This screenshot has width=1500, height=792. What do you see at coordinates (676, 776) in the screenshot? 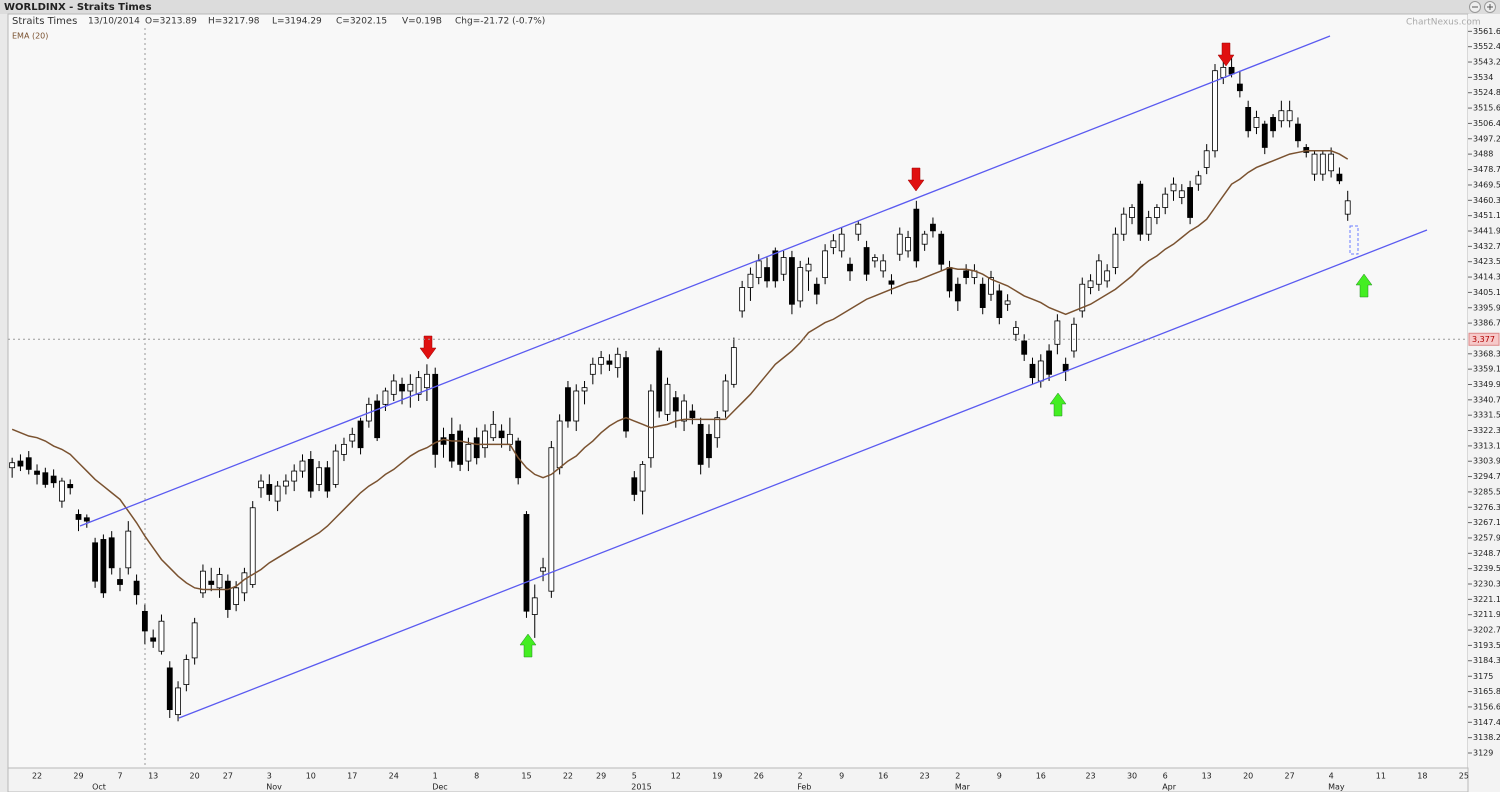
I see `x-tick-label: 12` at bounding box center [676, 776].